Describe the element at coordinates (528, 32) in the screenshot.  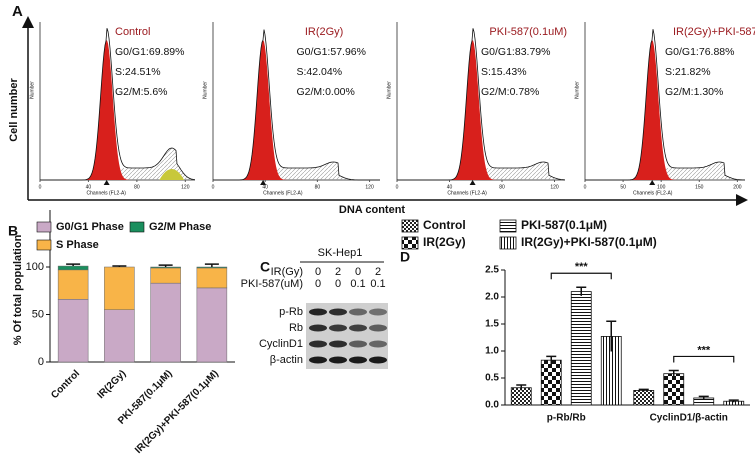
I see `histogram-title: PKI-587(0.1uM)` at that location.